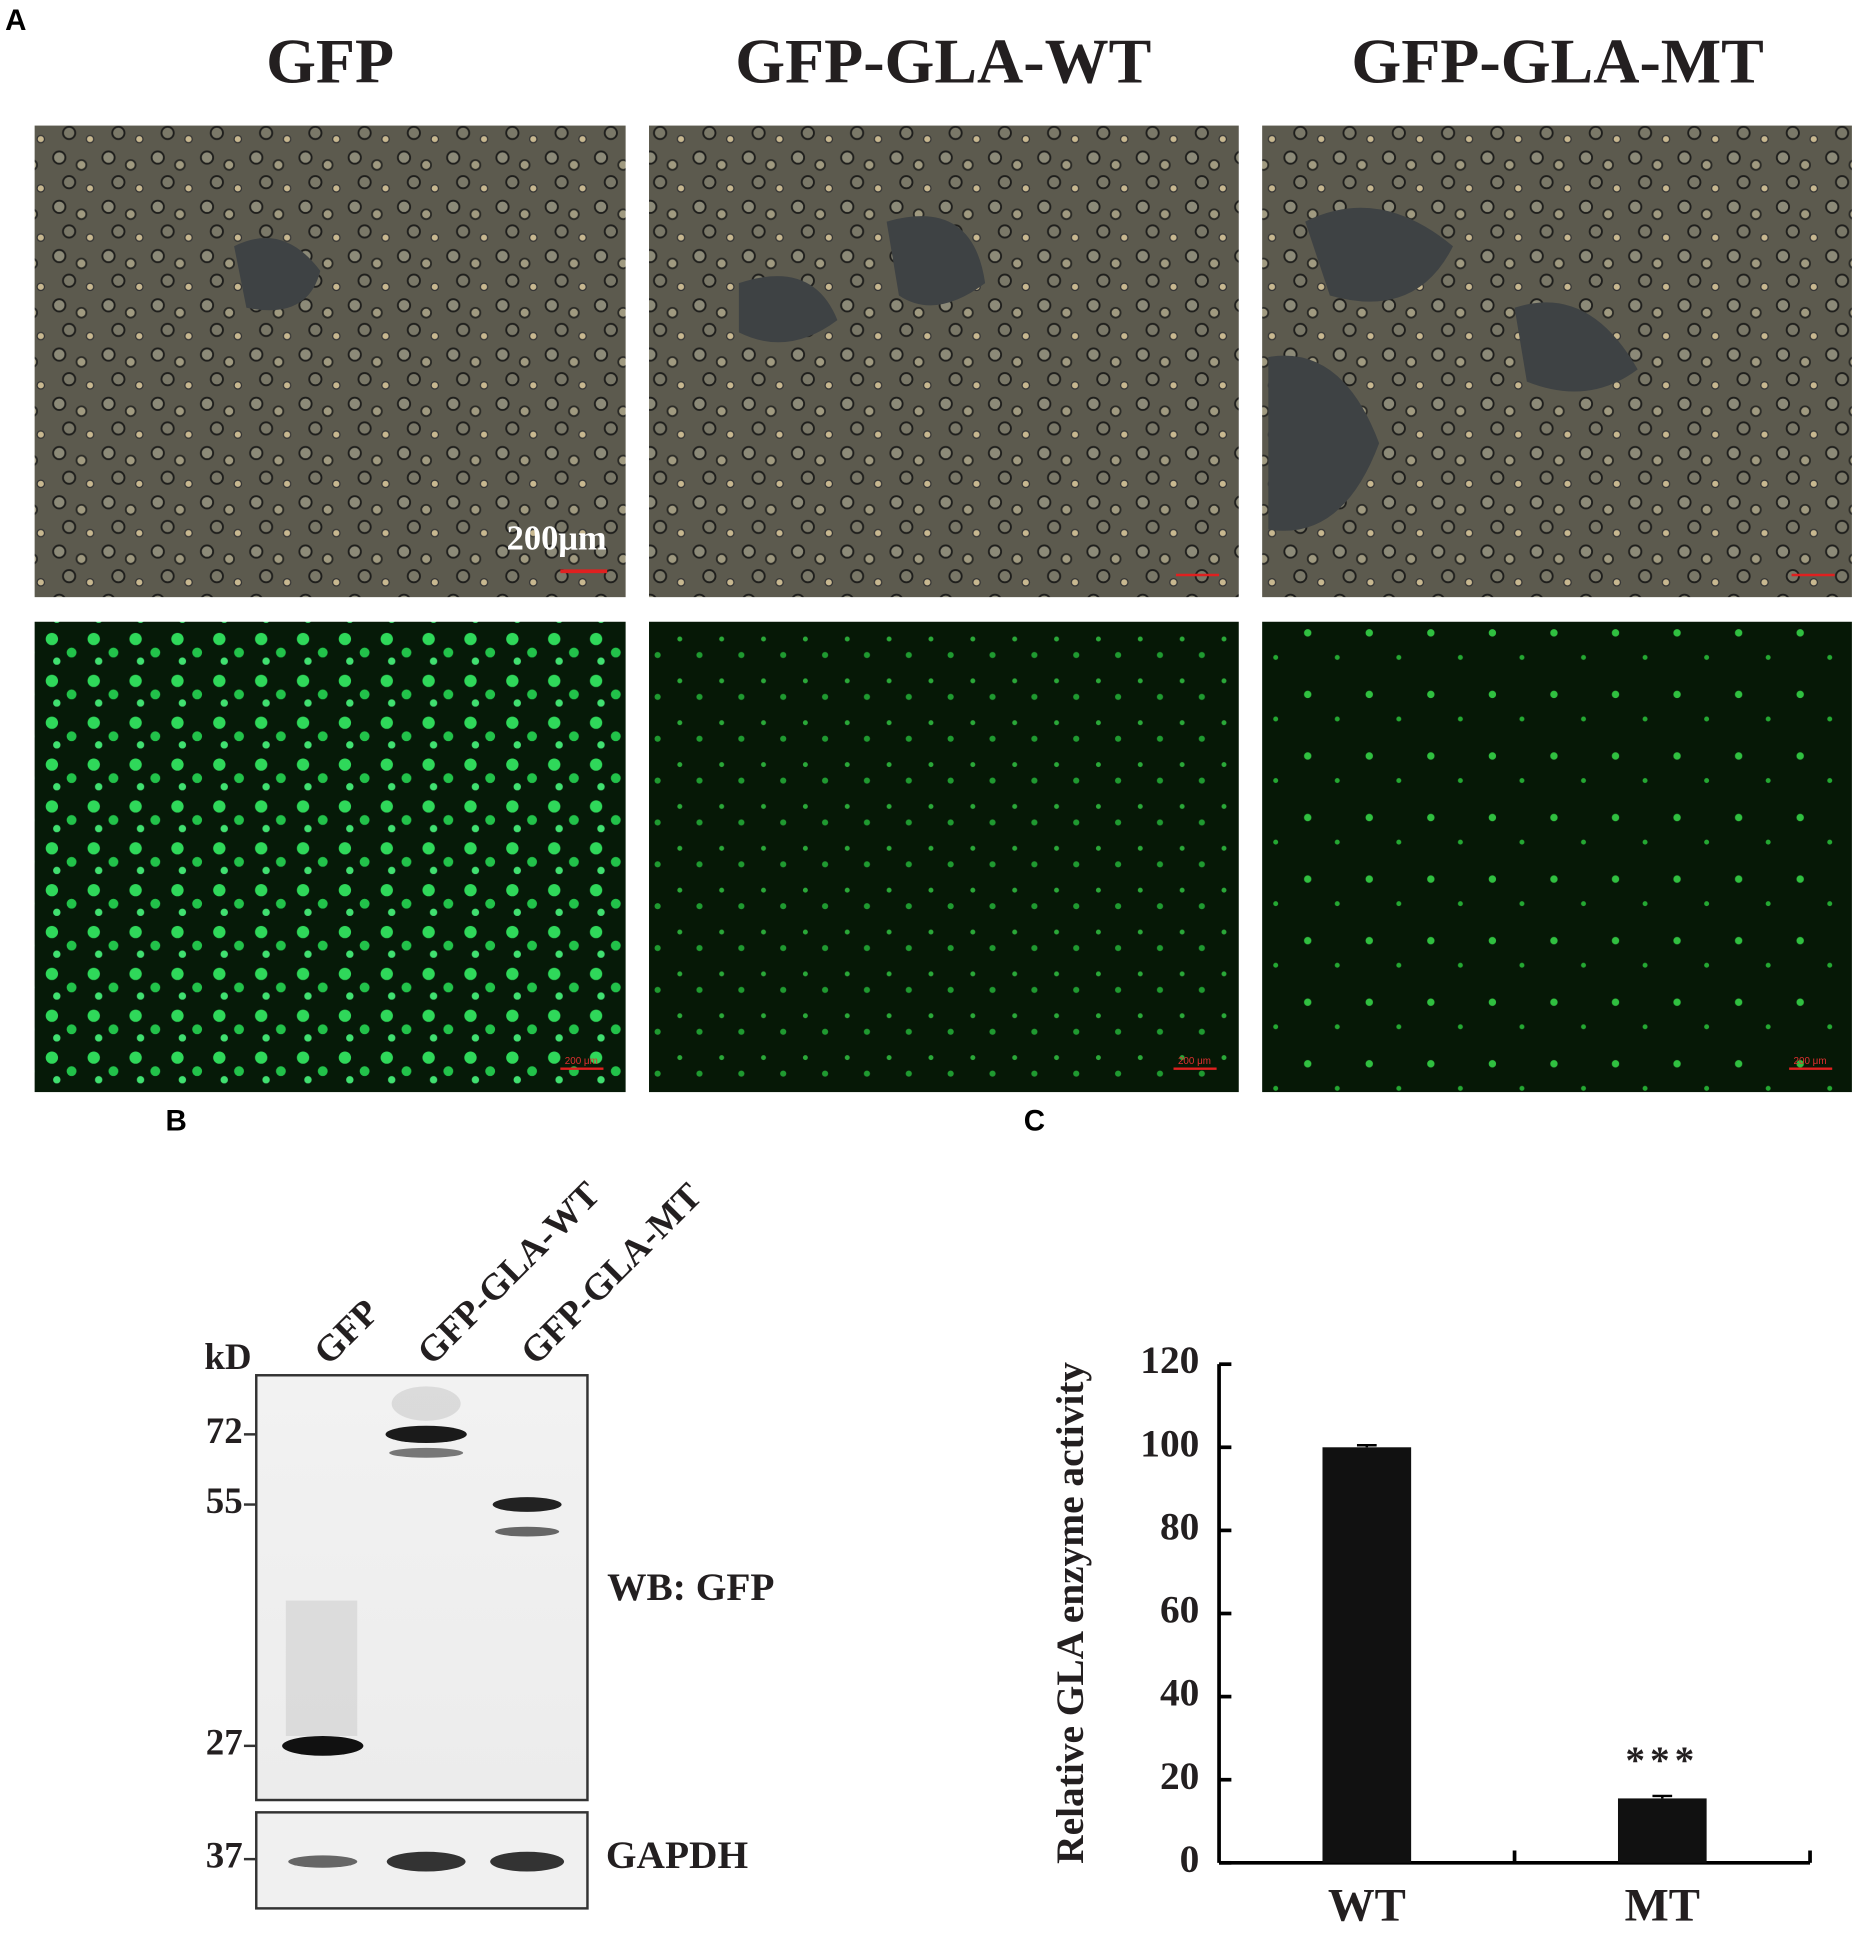  Describe the element at coordinates (690, 1587) in the screenshot. I see `blot-label: WB: GFP` at that location.